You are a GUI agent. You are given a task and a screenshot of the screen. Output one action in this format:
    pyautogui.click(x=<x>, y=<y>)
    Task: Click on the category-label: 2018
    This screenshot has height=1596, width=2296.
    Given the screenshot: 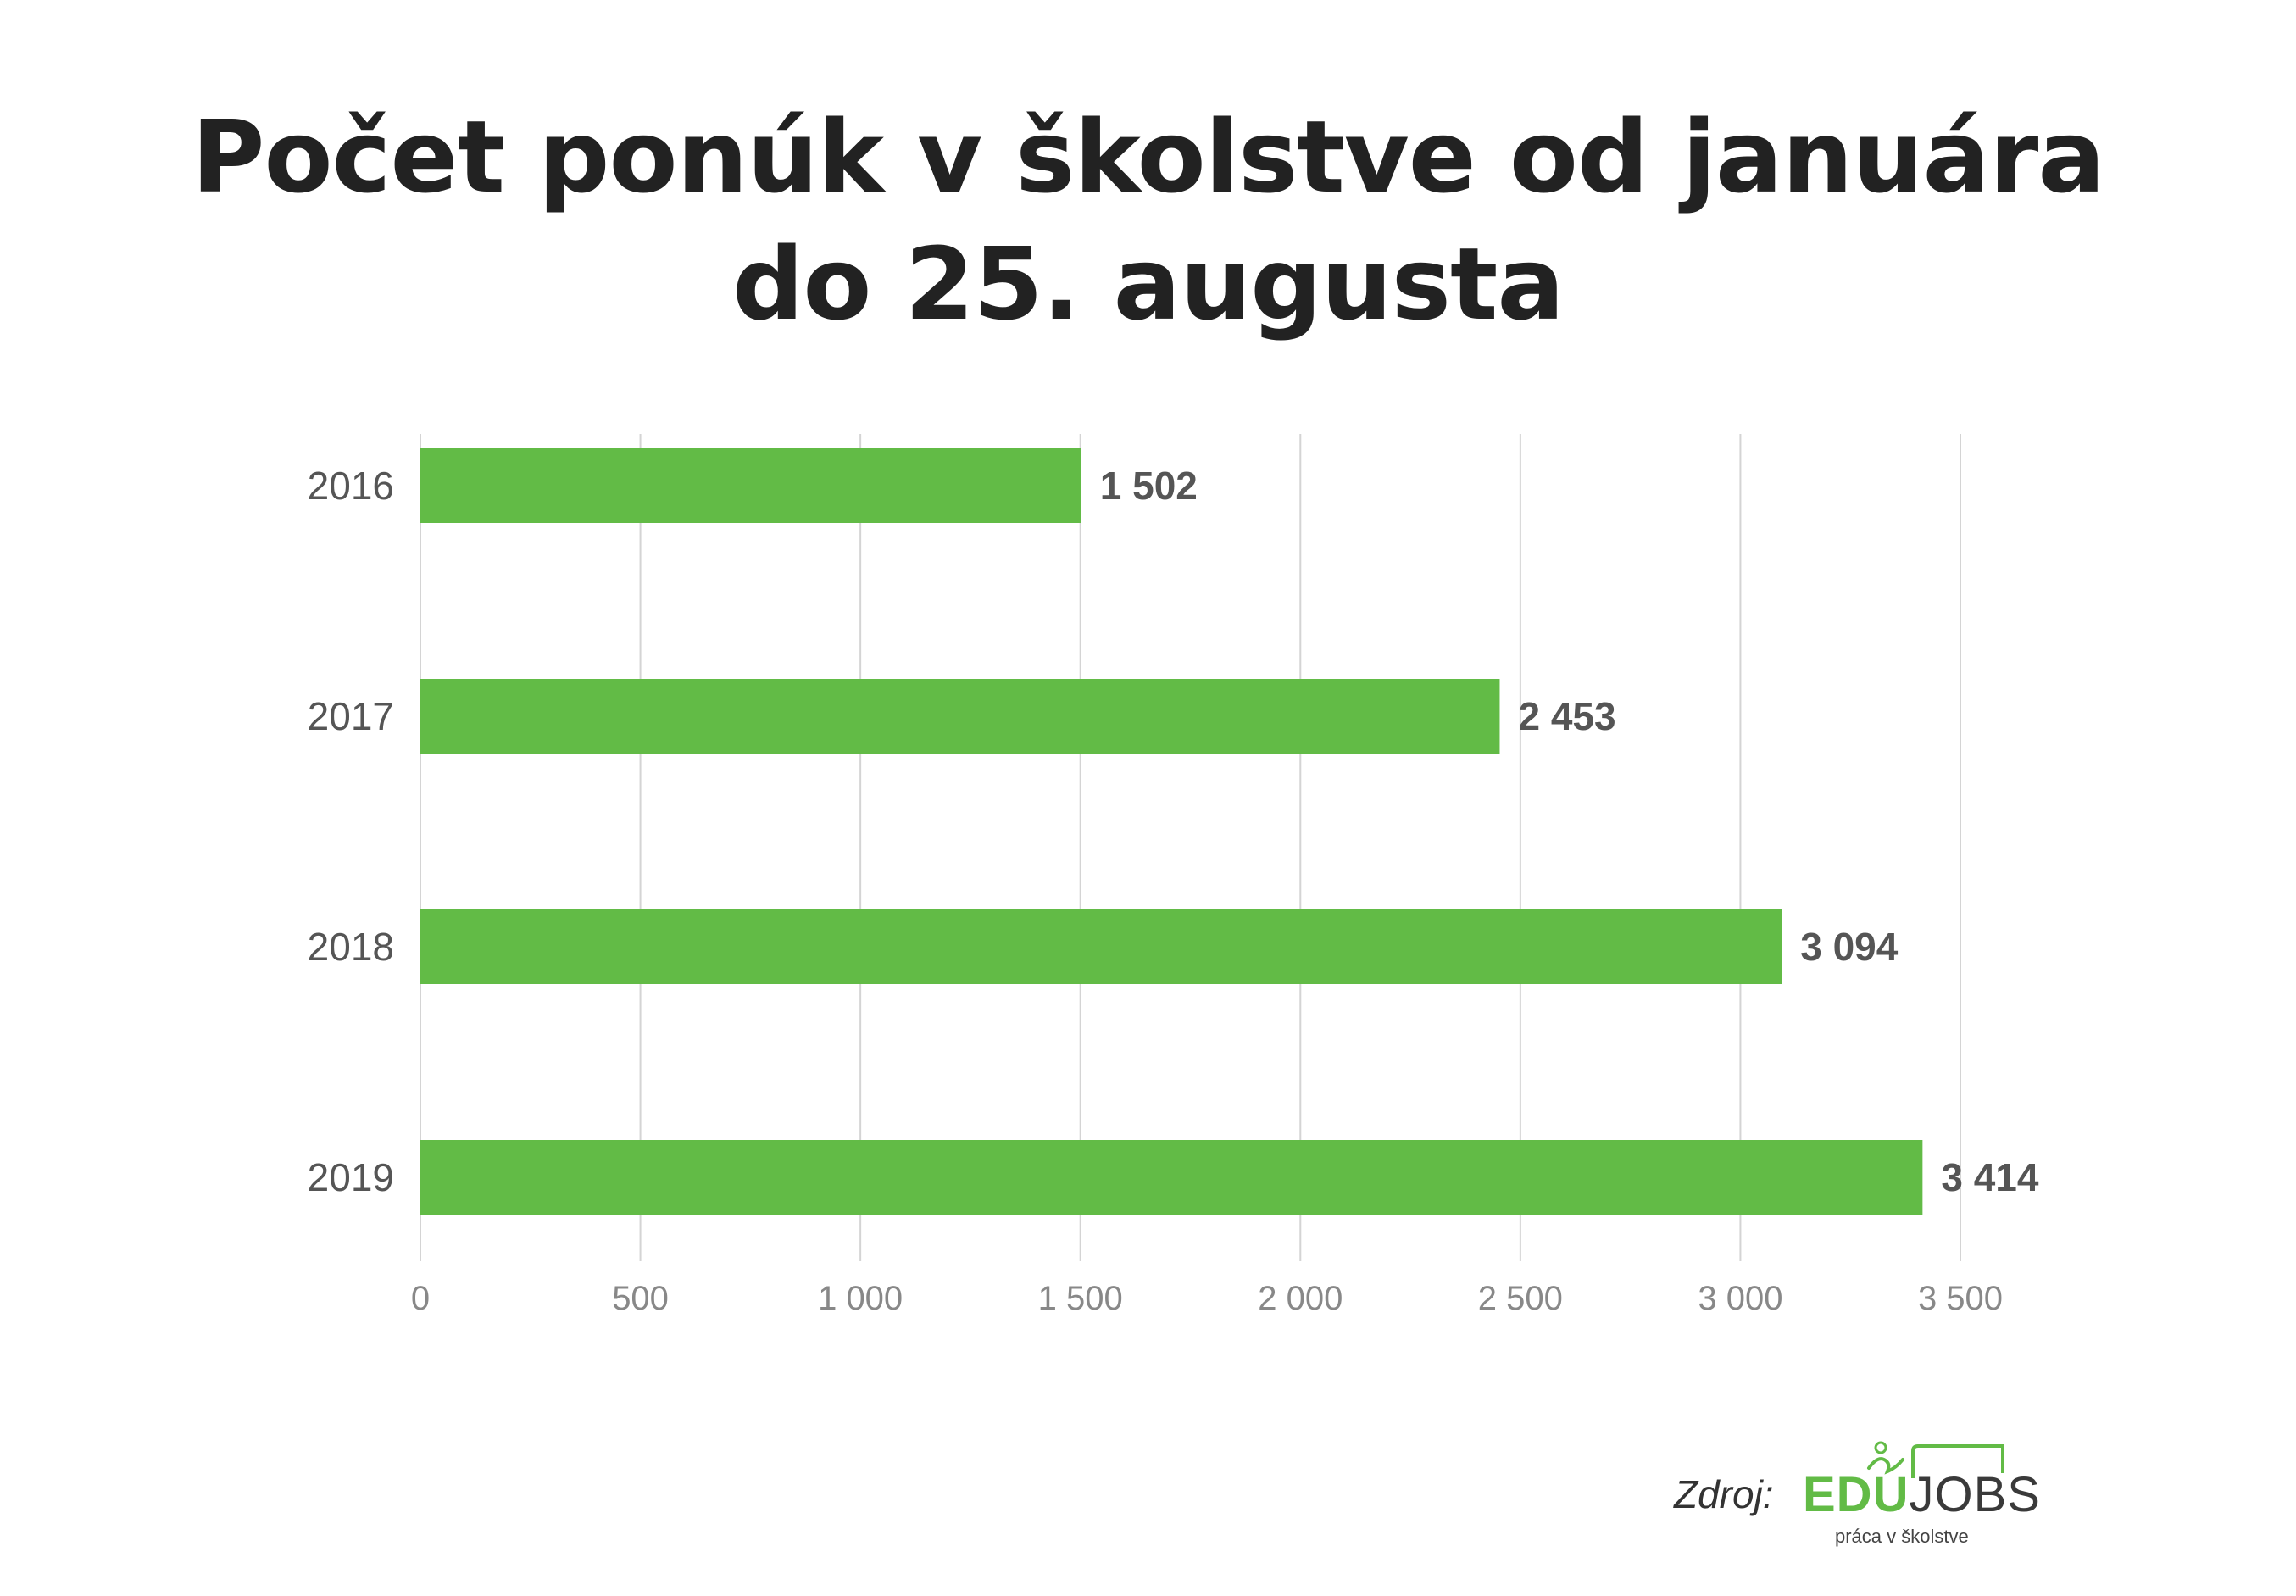 What is the action you would take?
    pyautogui.click(x=351, y=947)
    